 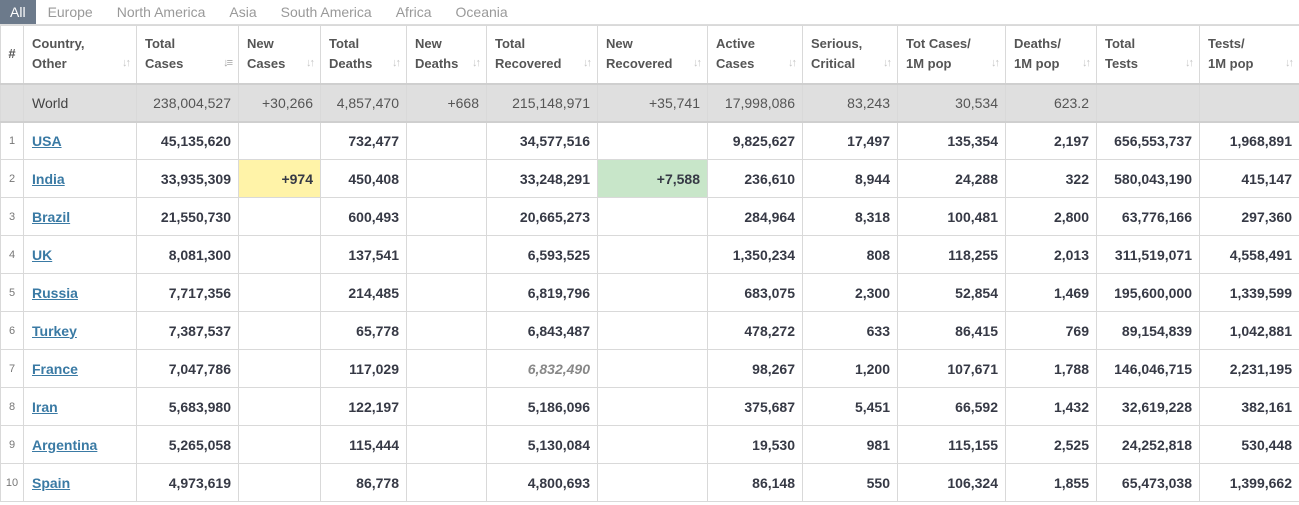 I want to click on tab-europe: Europe, so click(x=70, y=12).